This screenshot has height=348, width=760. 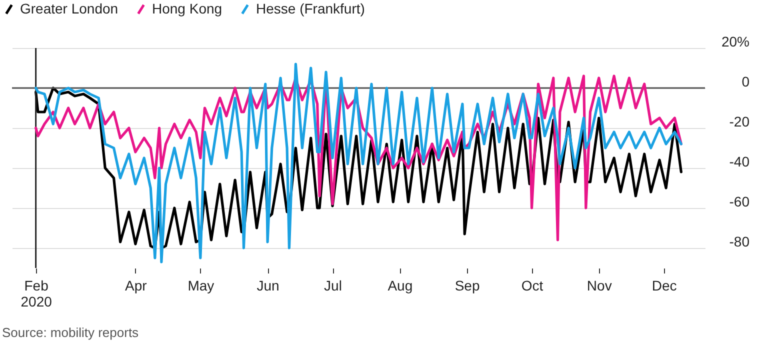 What do you see at coordinates (201, 286) in the screenshot?
I see `x-tick-label: May` at bounding box center [201, 286].